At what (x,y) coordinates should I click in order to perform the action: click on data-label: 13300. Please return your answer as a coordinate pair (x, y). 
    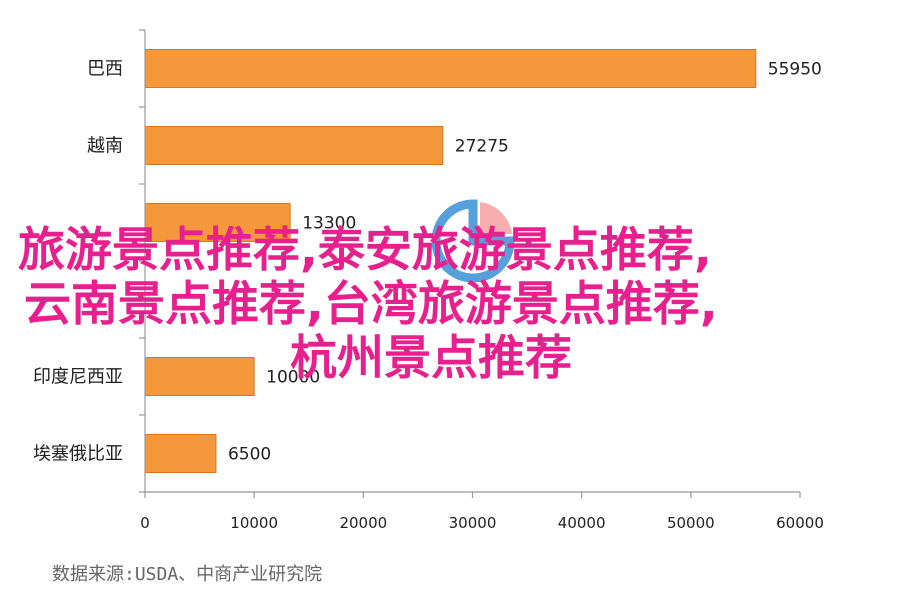
    Looking at the image, I should click on (329, 224).